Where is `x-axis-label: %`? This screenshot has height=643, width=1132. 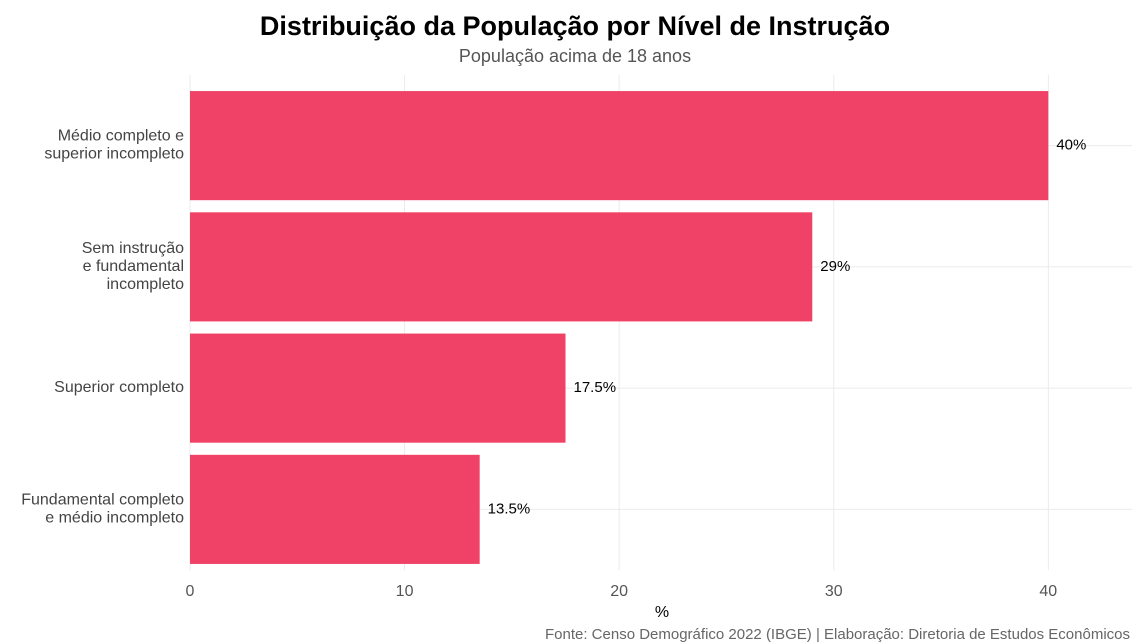 x-axis-label: % is located at coordinates (662, 612).